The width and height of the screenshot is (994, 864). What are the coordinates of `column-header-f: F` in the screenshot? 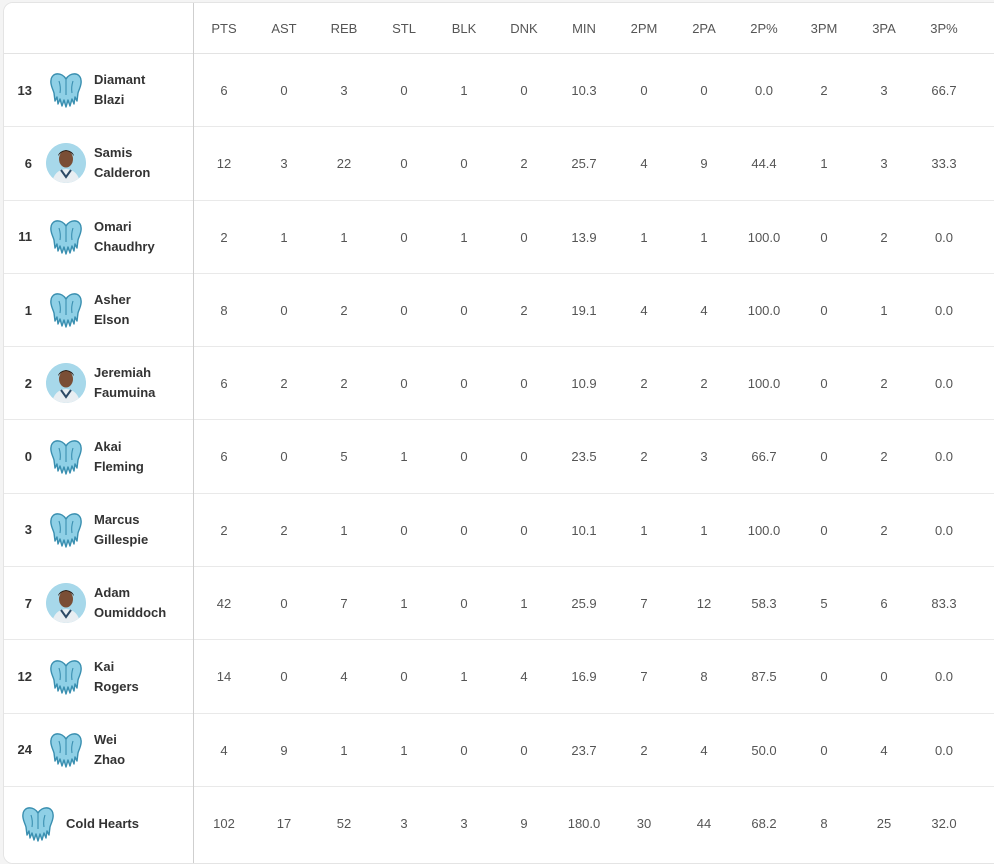 It's located at (984, 28).